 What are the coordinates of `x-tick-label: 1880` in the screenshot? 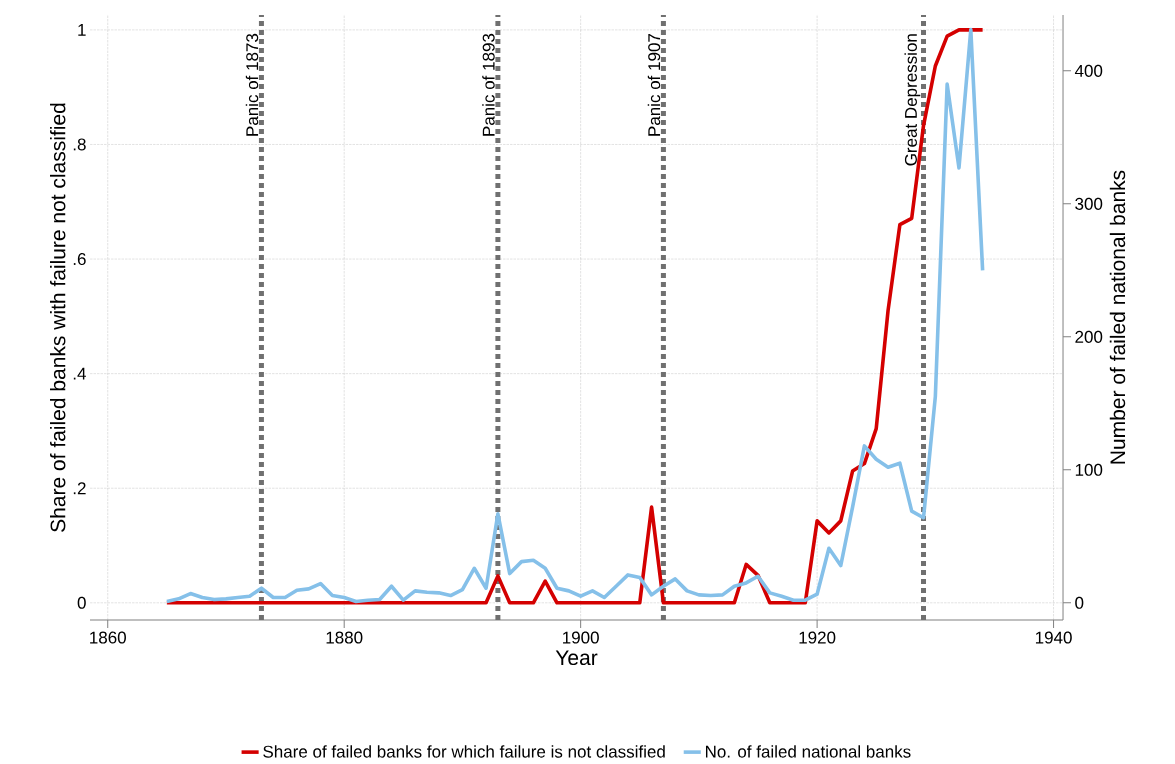 It's located at (344, 637).